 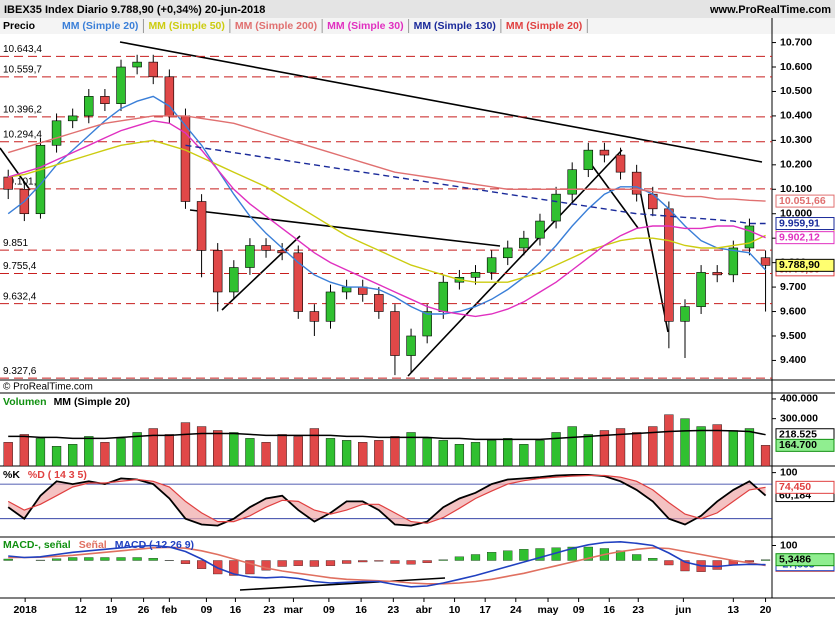 What do you see at coordinates (386, 500) in the screenshot?
I see `stoch-line` at bounding box center [386, 500].